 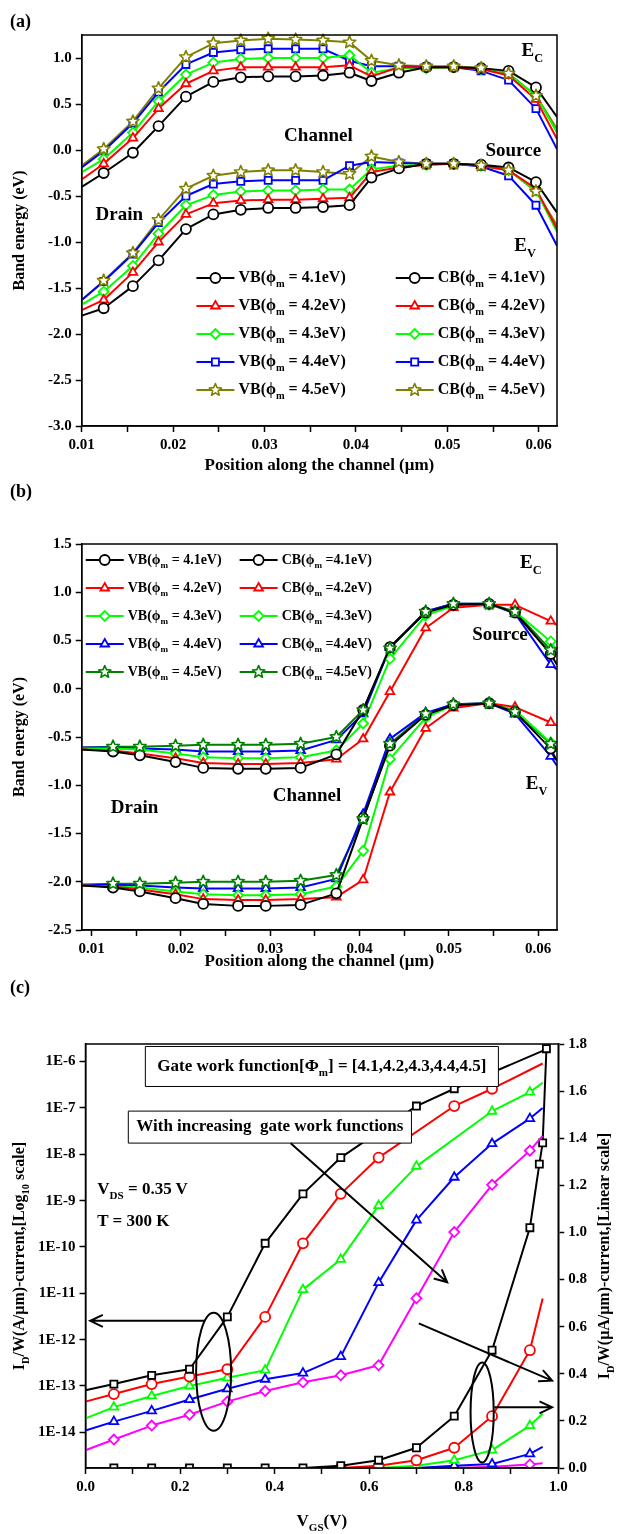 What do you see at coordinates (60, 1060) in the screenshot?
I see `y-tick-label: 1E-6` at bounding box center [60, 1060].